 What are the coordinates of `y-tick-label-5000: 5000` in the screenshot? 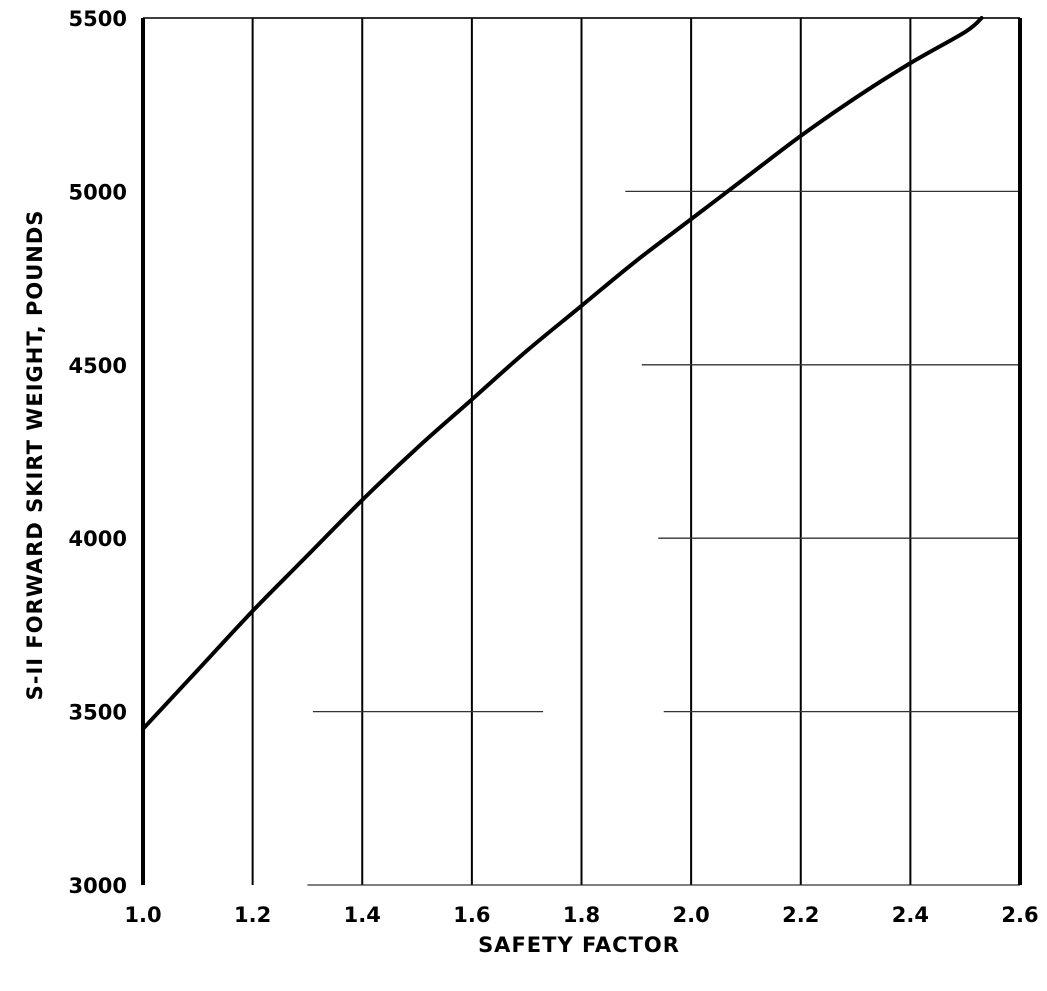 It's located at (98, 192).